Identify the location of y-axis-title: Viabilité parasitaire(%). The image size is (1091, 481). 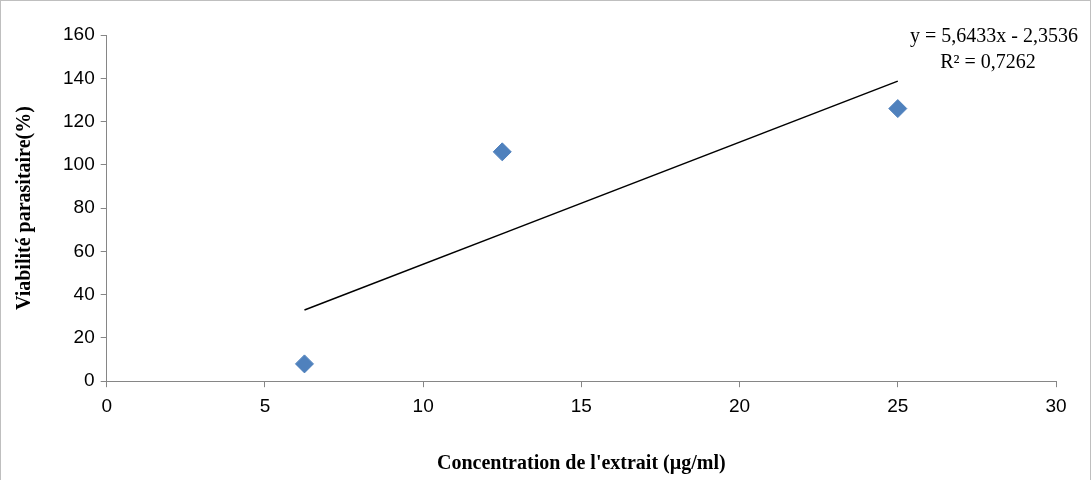
(24, 208).